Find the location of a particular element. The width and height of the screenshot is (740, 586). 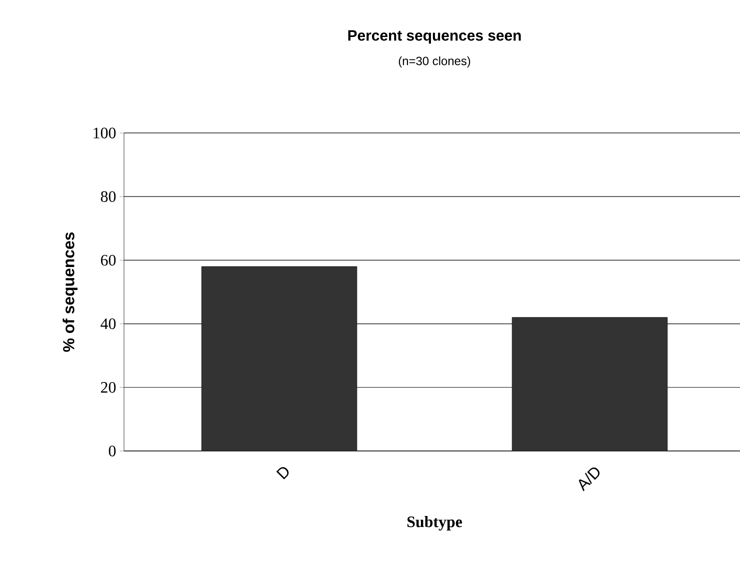

y-tick-label: 100 is located at coordinates (105, 133).